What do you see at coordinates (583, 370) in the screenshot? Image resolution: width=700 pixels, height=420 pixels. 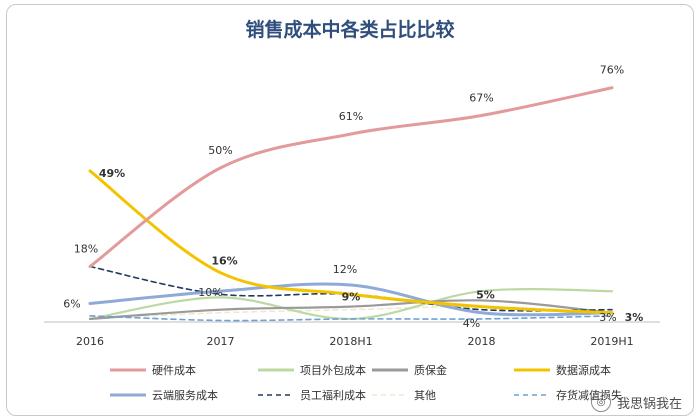 I see `legend-label: 数据源成本` at bounding box center [583, 370].